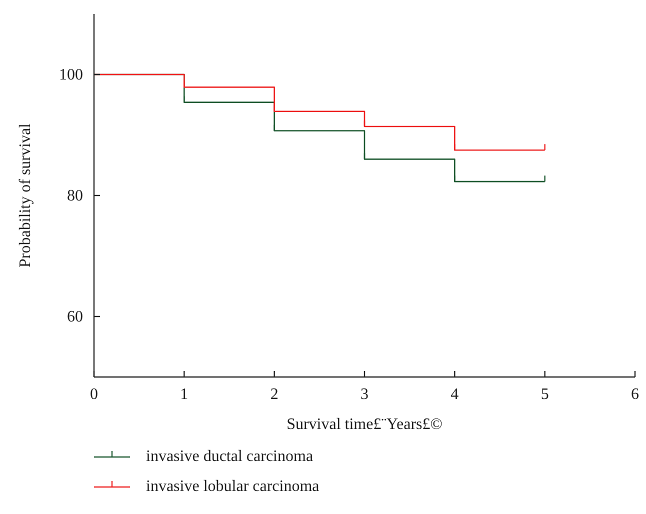 The image size is (646, 514). I want to click on x-axis-title: Survival time£¨Years£©, so click(364, 424).